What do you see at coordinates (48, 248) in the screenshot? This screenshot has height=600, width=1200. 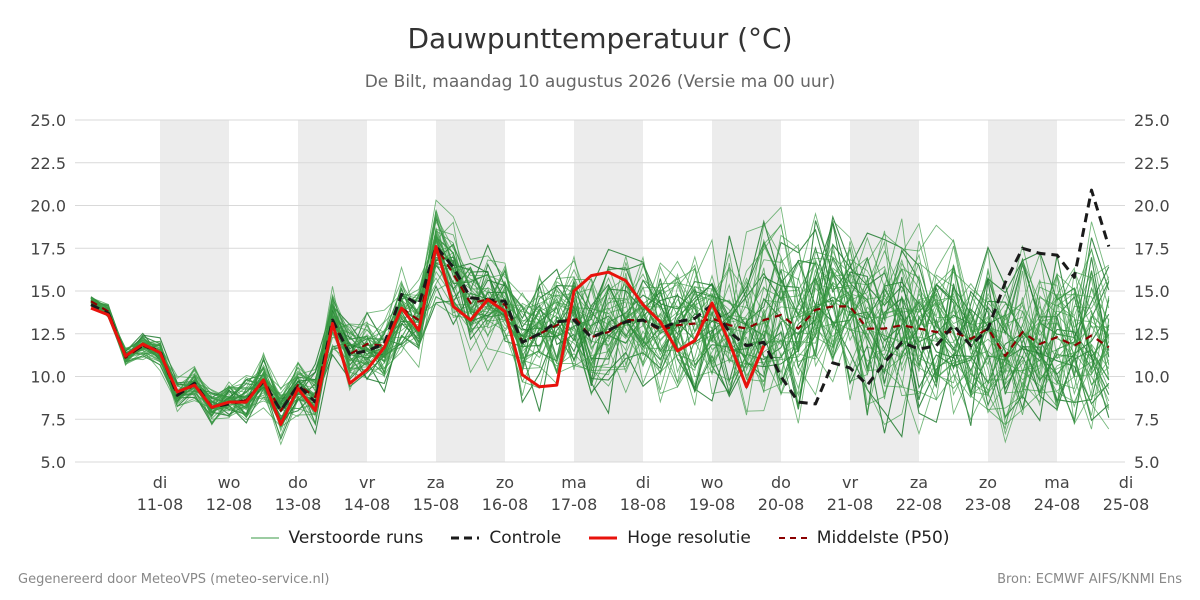 I see `y-tick-label-left: 17.5` at bounding box center [48, 248].